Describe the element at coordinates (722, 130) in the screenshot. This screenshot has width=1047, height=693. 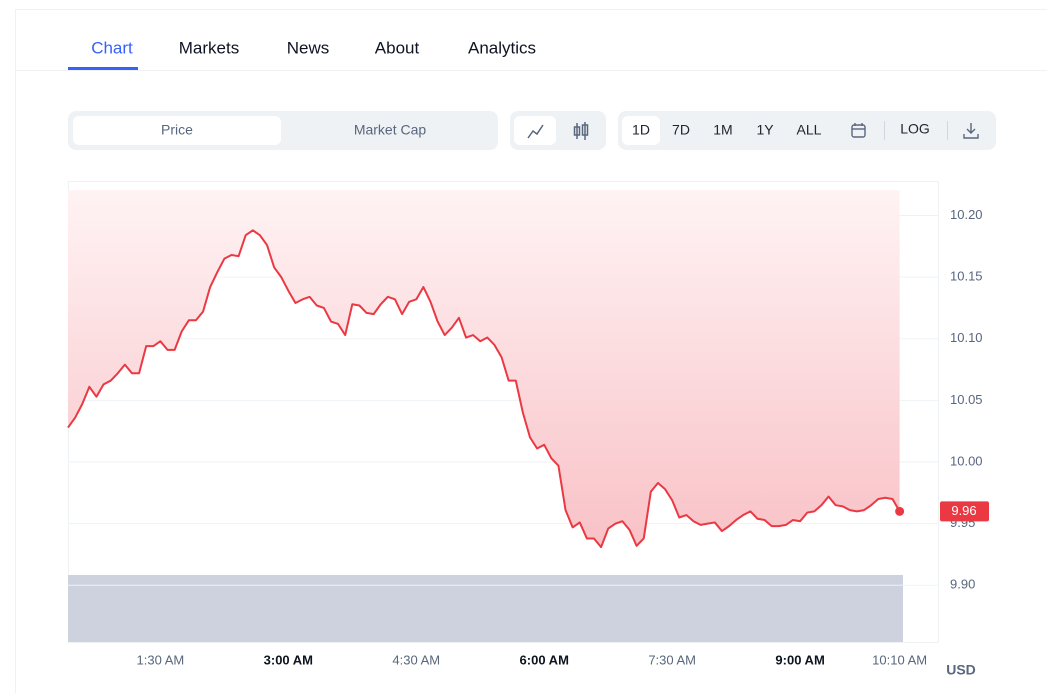
I see `range-button: 1M` at that location.